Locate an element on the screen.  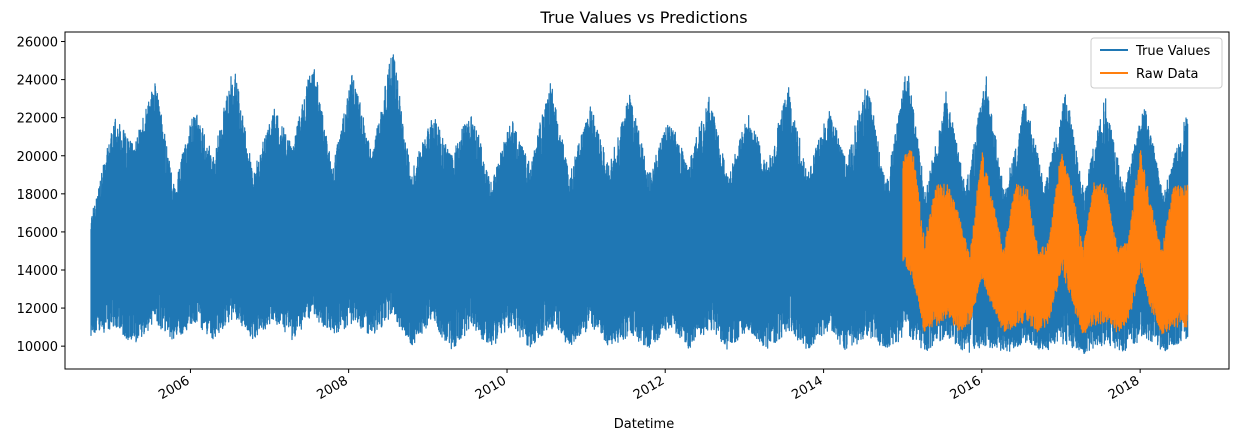
y-tick-label: 22000 is located at coordinates (37, 119).